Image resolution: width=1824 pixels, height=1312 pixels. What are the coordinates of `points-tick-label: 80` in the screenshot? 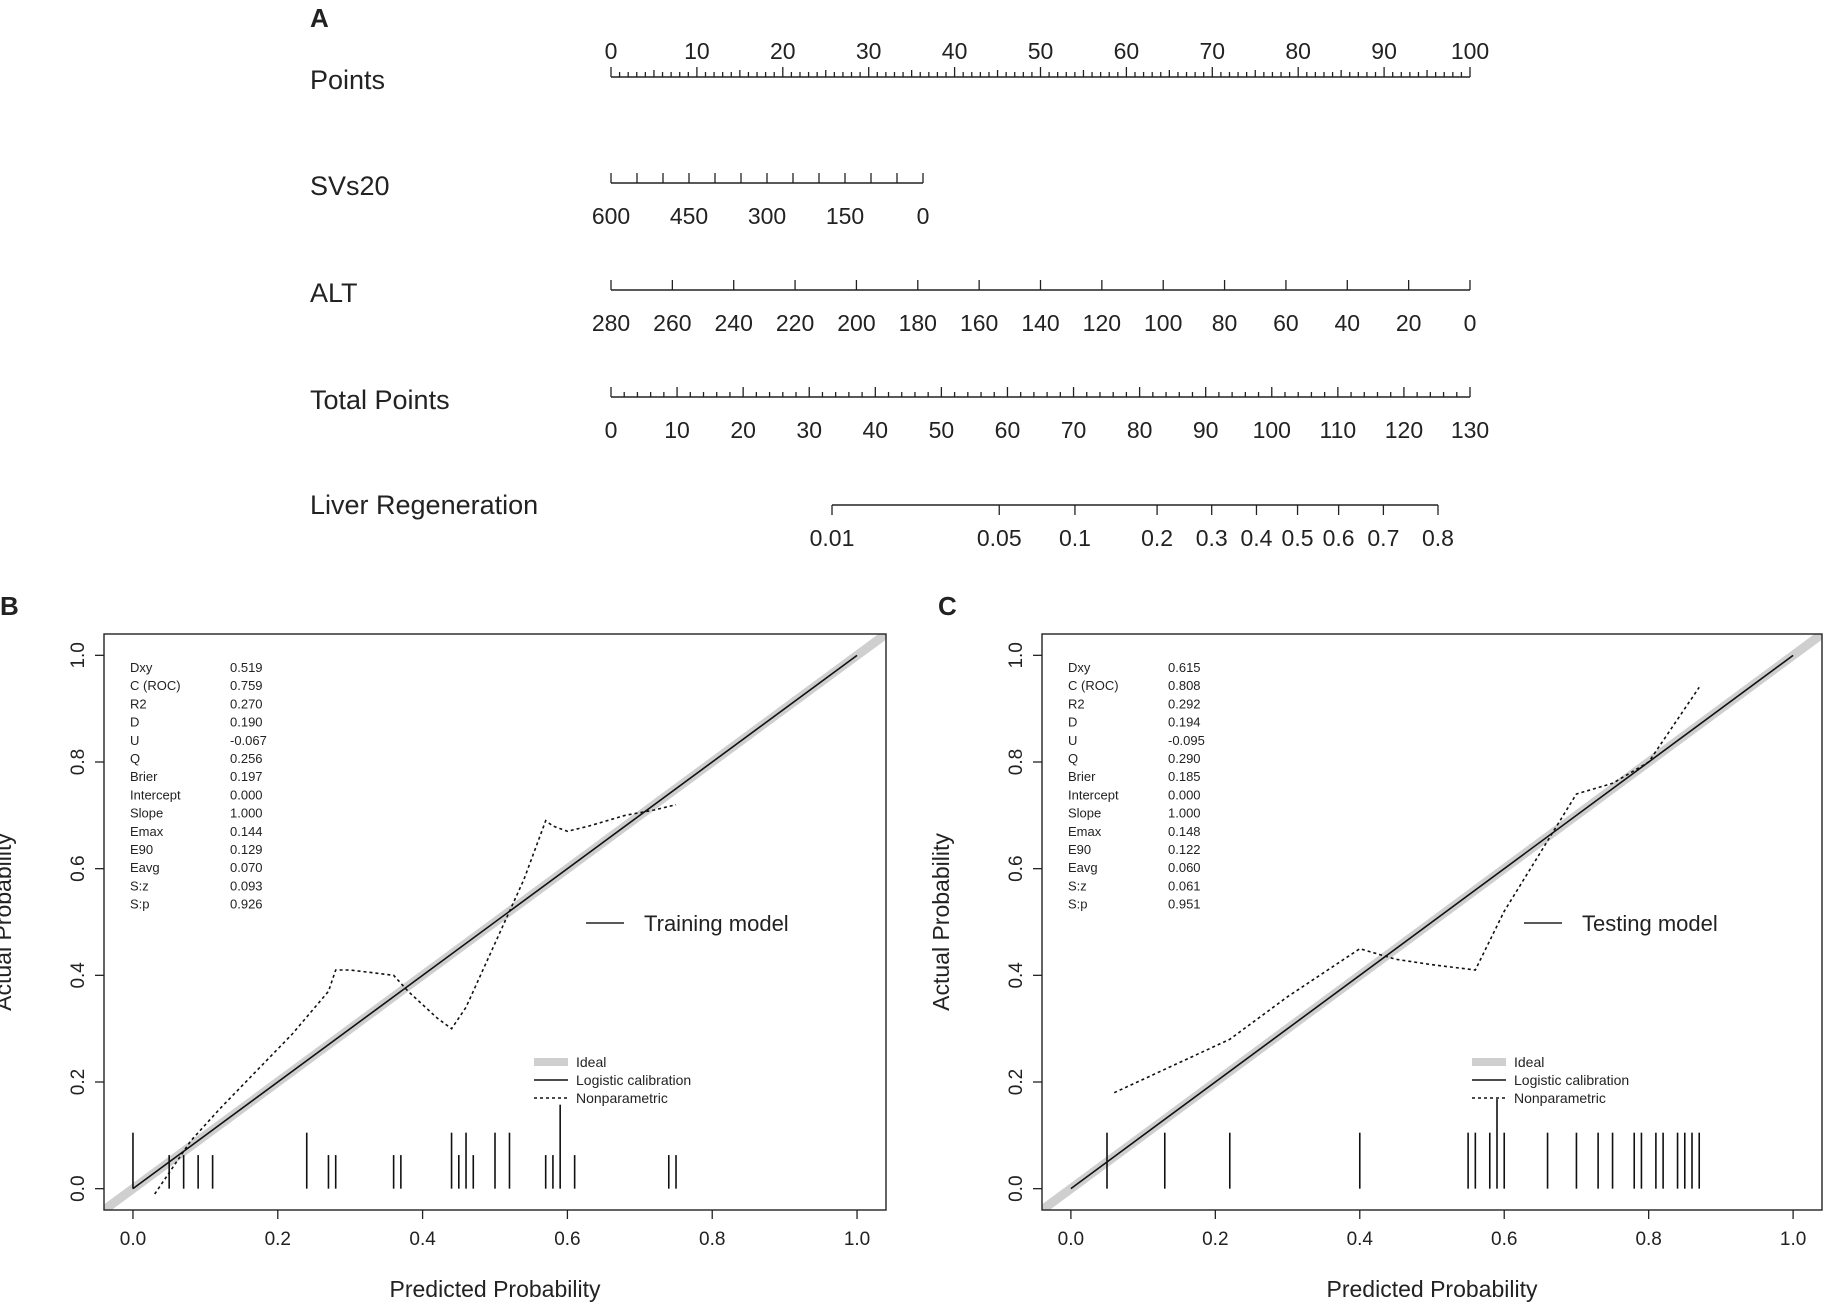 It's located at (1298, 51).